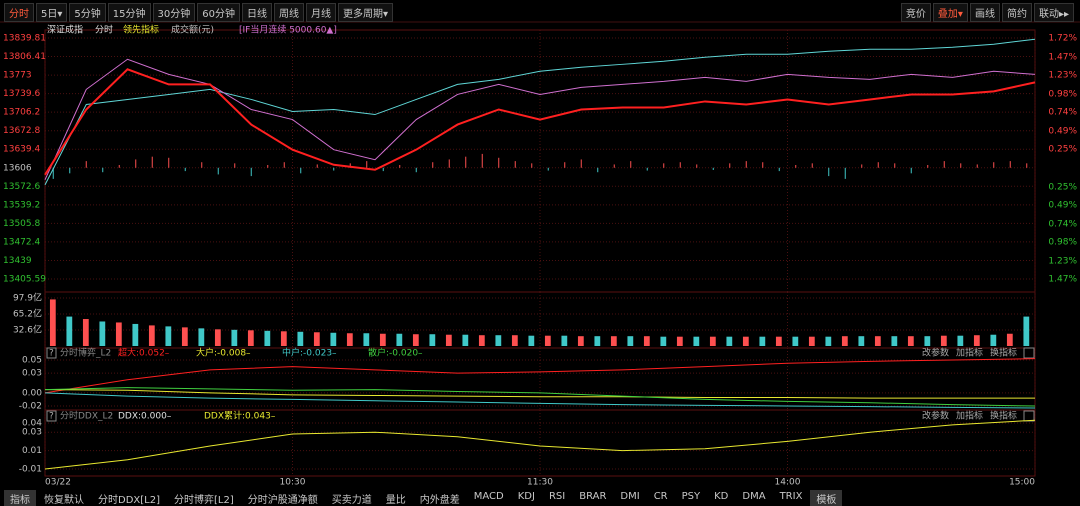 This screenshot has height=506, width=1080. Describe the element at coordinates (58, 483) in the screenshot. I see `x-tick-label: 03/22` at that location.